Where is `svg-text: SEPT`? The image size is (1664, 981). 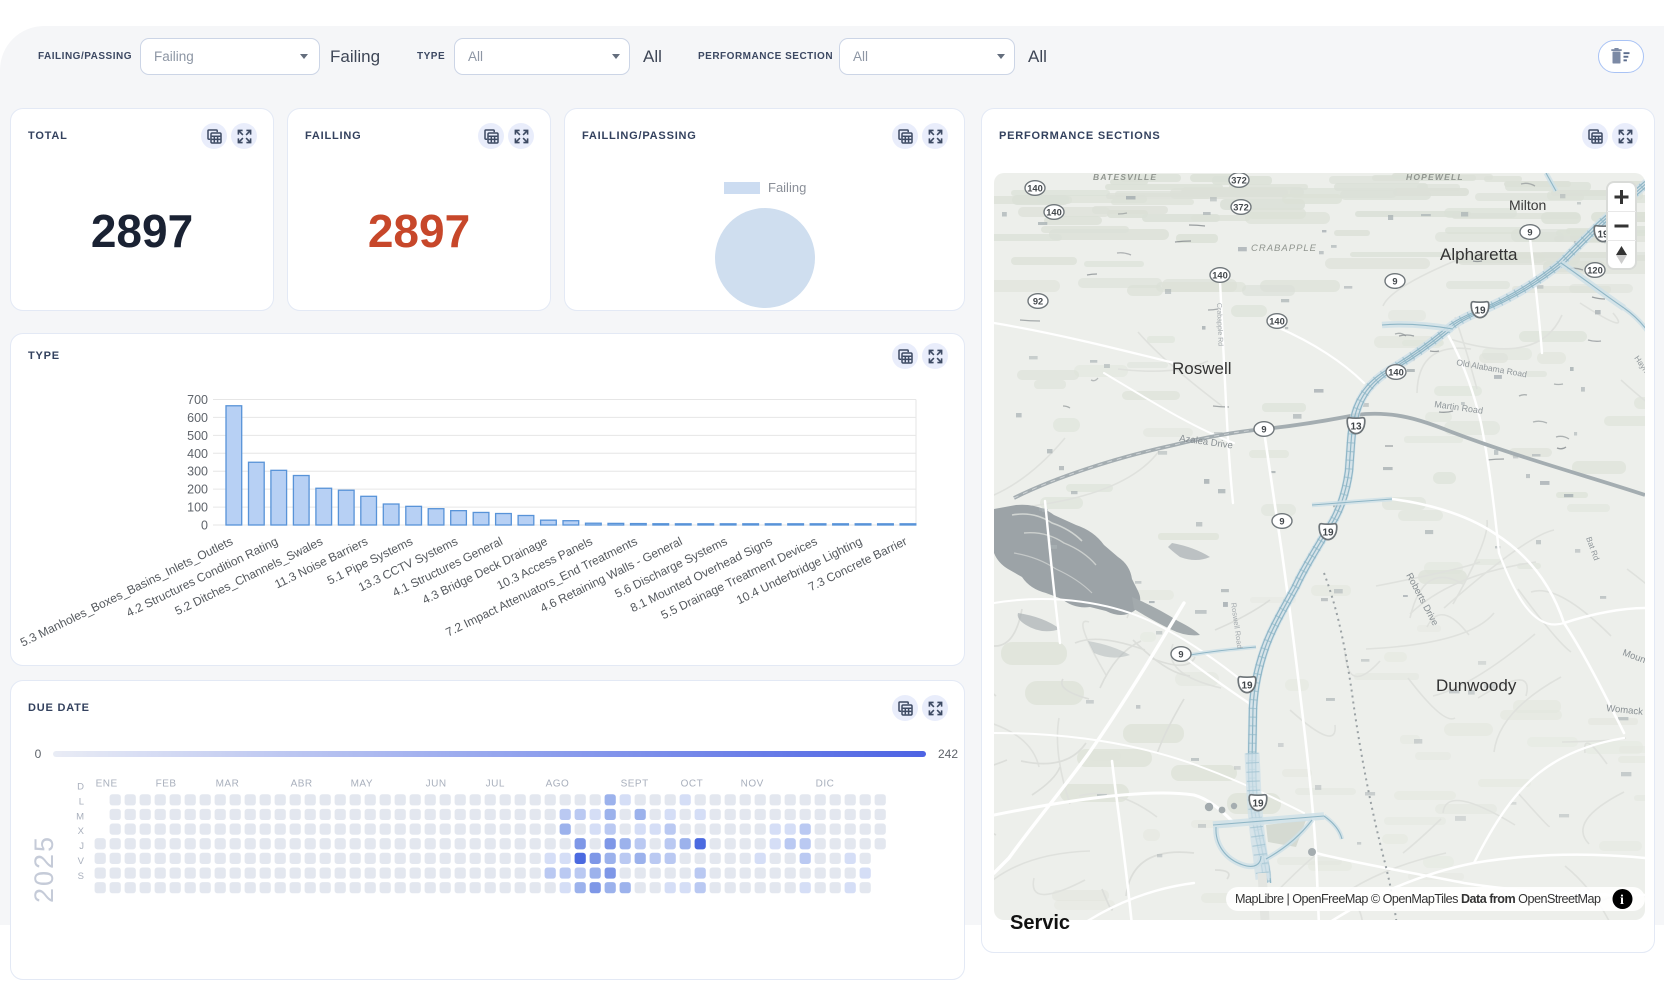
svg-text: SEPT is located at coordinates (635, 784).